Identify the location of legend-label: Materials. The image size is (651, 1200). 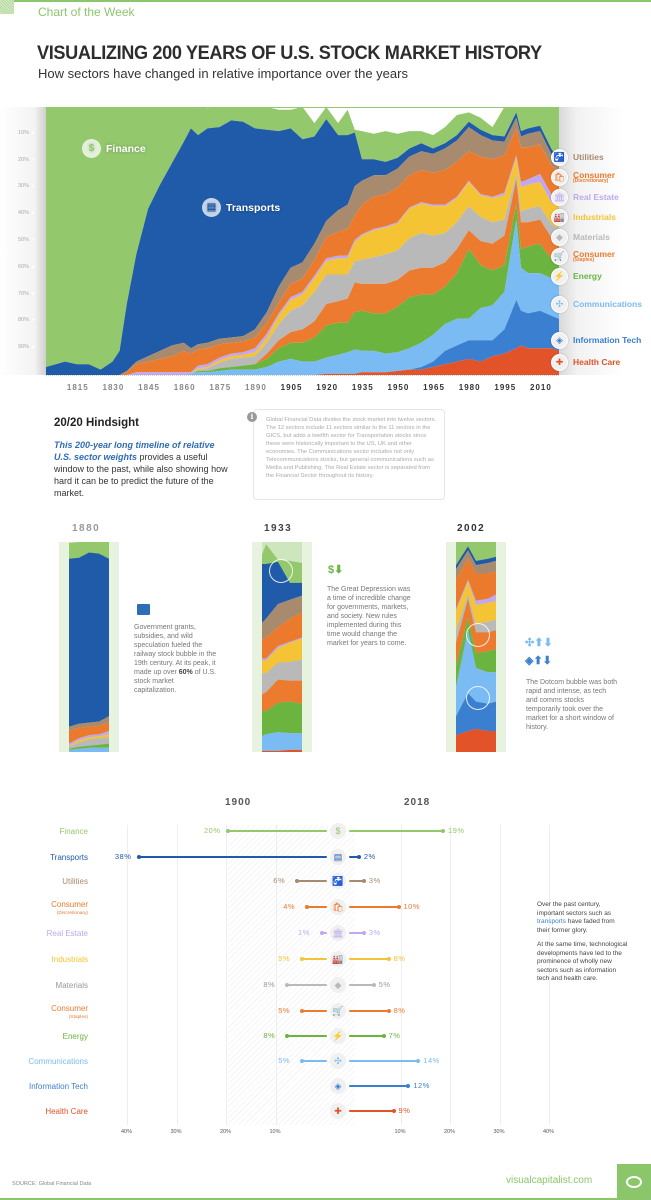
(591, 237).